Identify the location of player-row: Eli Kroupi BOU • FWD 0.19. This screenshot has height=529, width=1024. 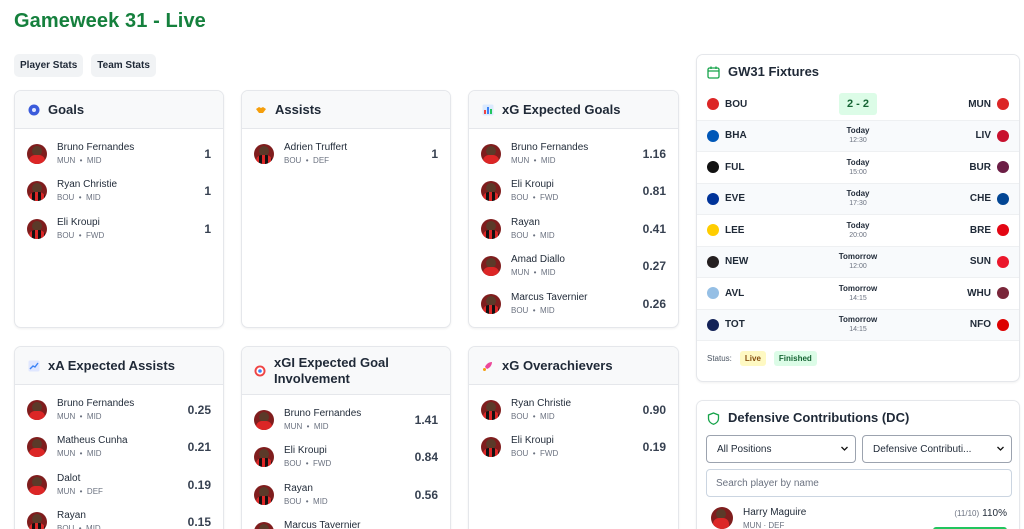
(573, 448).